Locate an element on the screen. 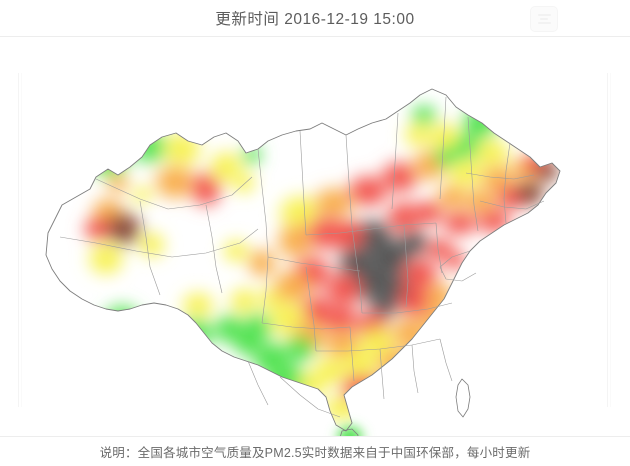  footer-bar: 说明：全国各城市空气质量及PM2.5实时数据来自于中国环保部，每小时更新 is located at coordinates (315, 451).